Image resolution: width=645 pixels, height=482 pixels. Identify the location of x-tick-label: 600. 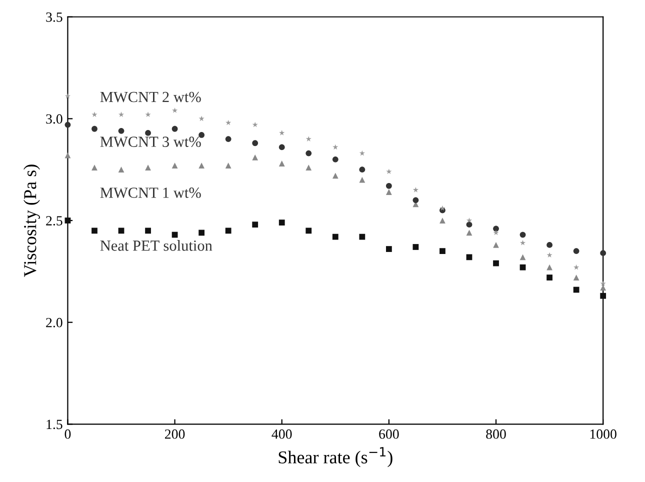
(389, 434).